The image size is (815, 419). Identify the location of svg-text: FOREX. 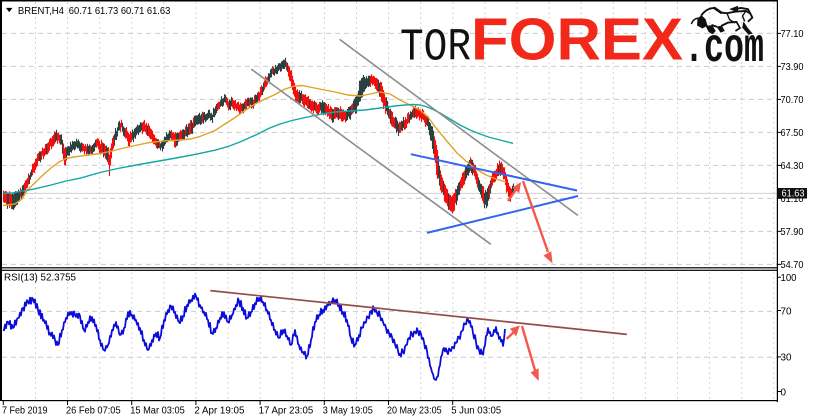
(577, 40).